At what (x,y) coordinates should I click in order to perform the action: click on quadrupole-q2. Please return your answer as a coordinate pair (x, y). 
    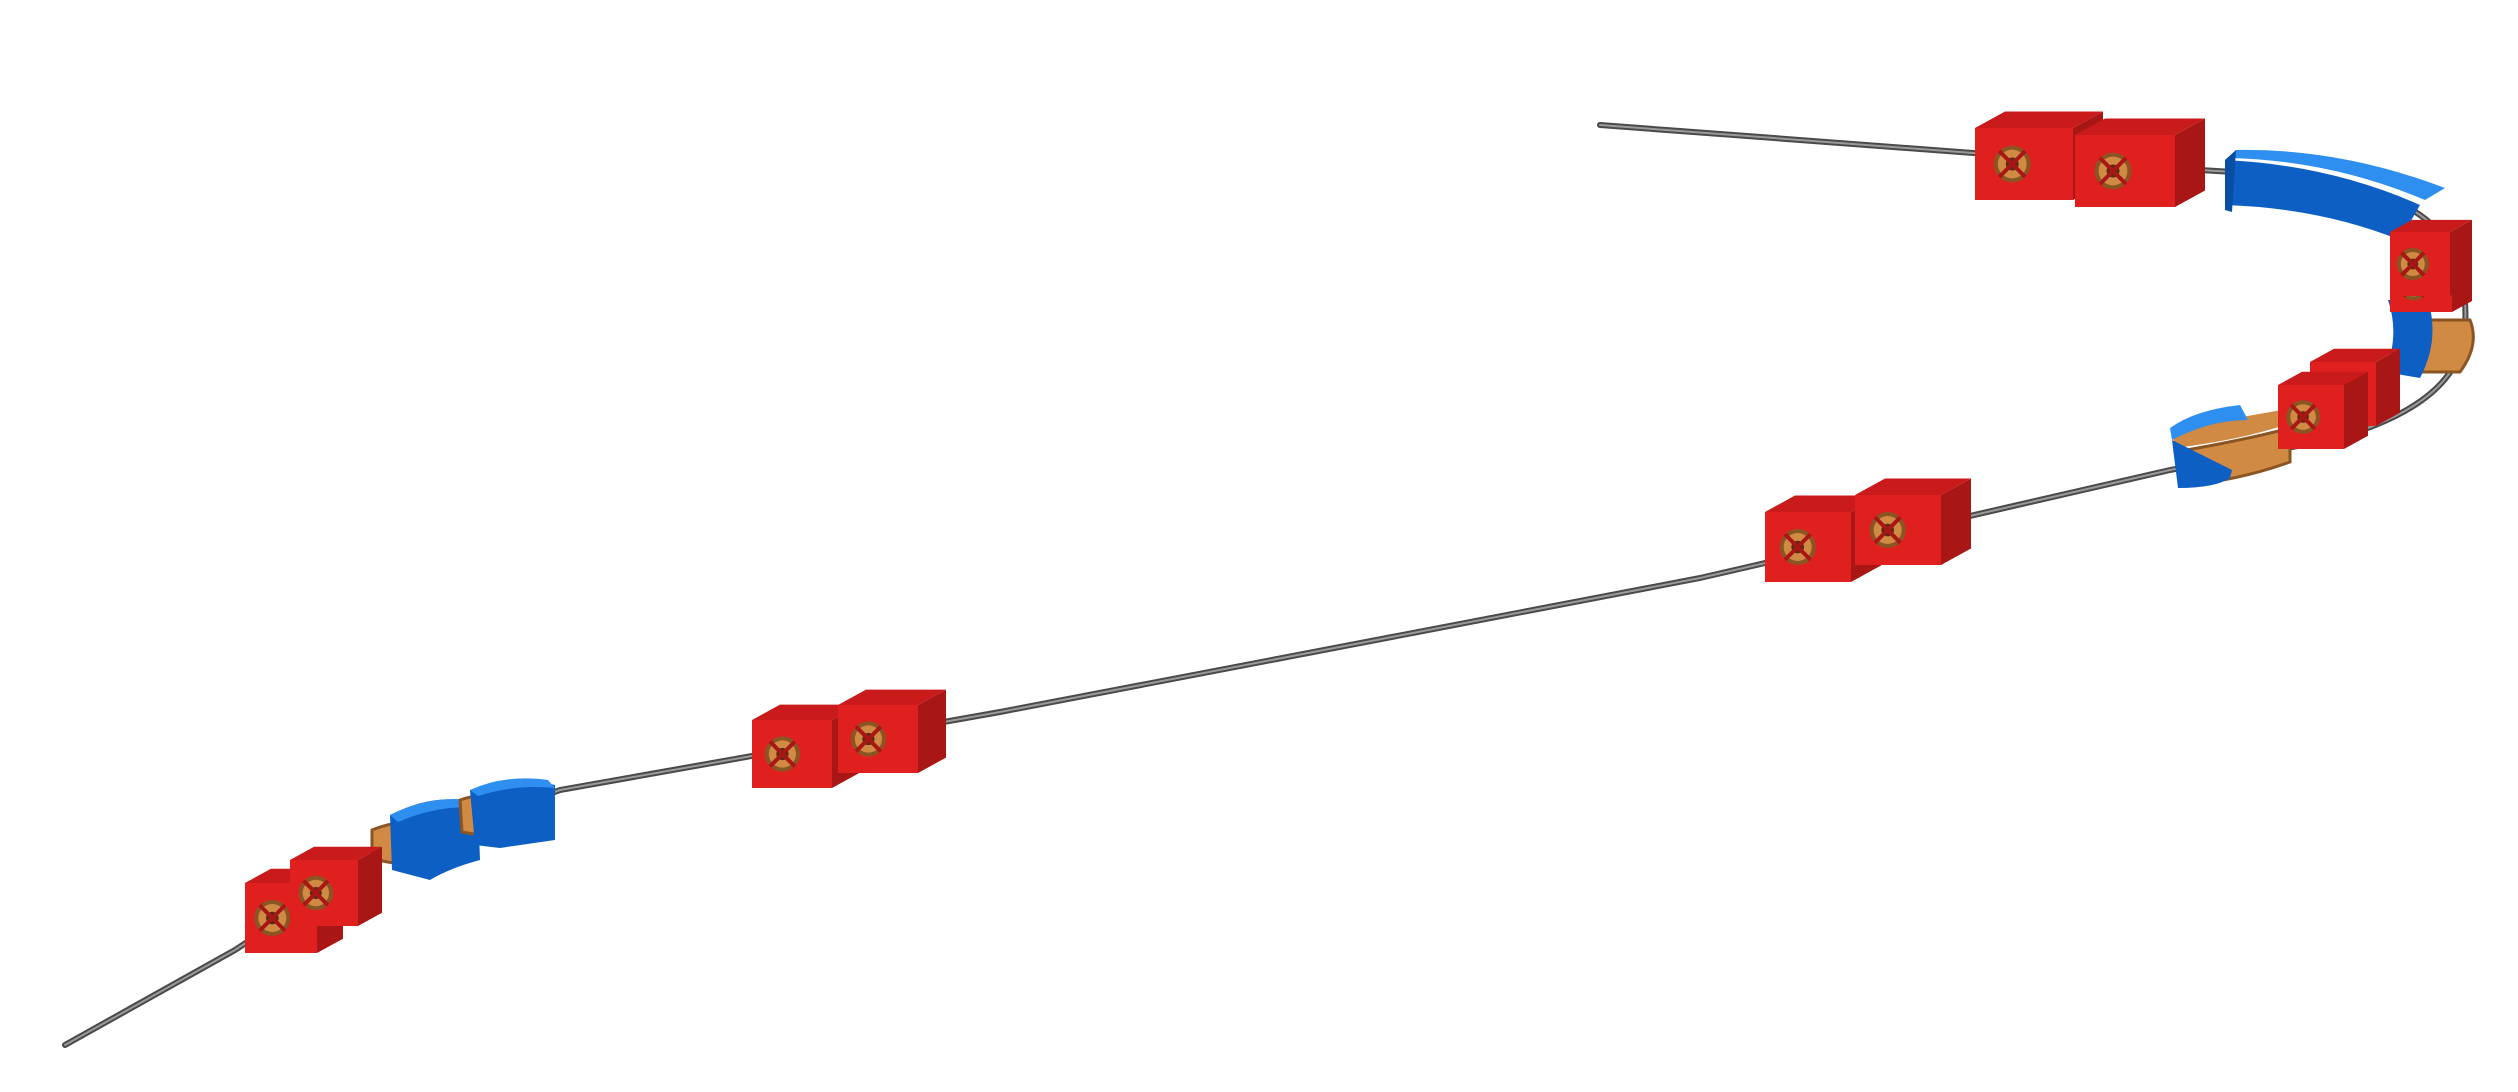
    Looking at the image, I should click on (336, 886).